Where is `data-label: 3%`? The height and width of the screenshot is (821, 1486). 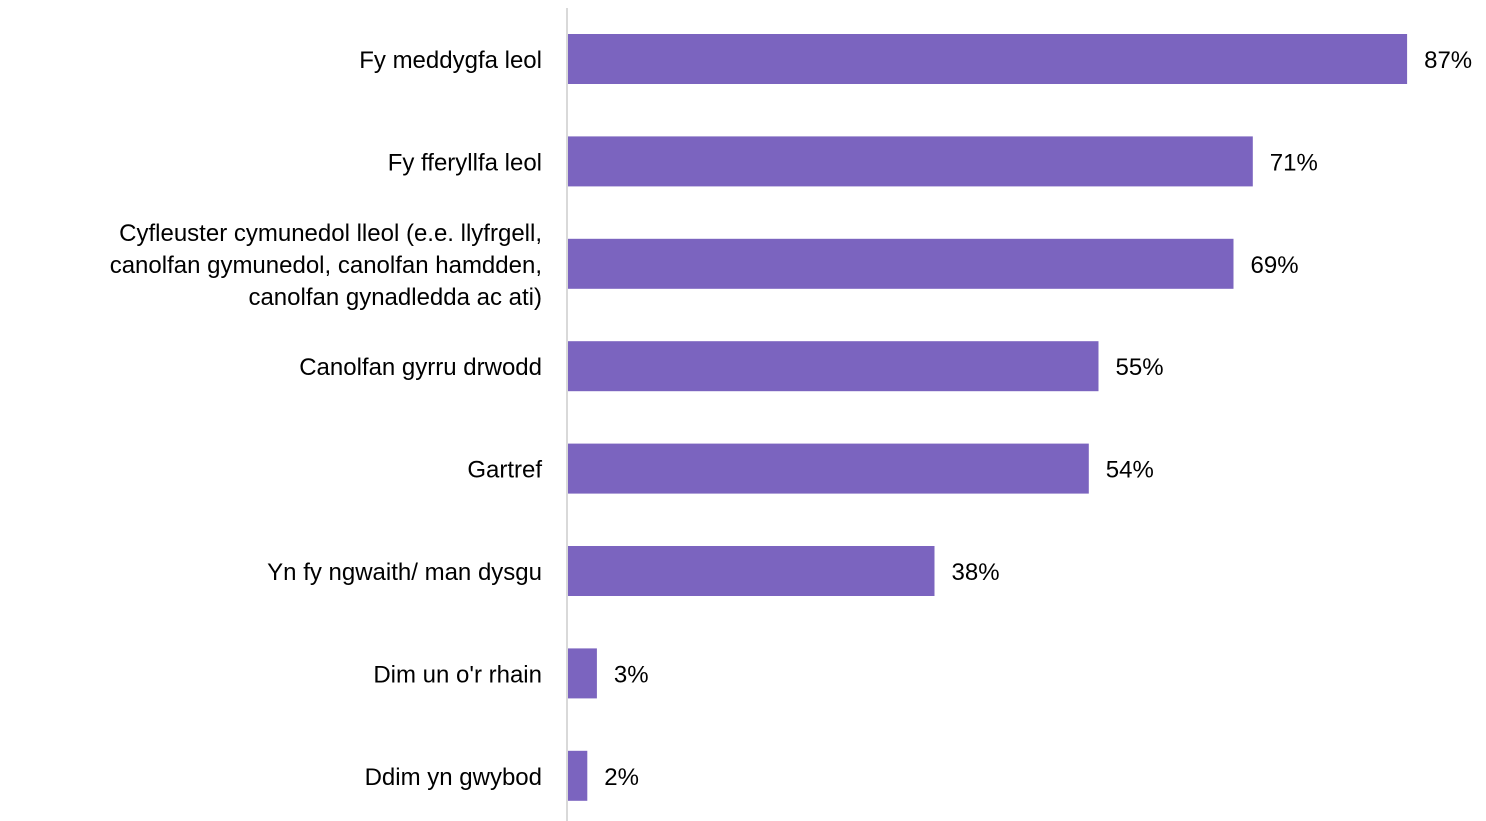 data-label: 3% is located at coordinates (631, 674).